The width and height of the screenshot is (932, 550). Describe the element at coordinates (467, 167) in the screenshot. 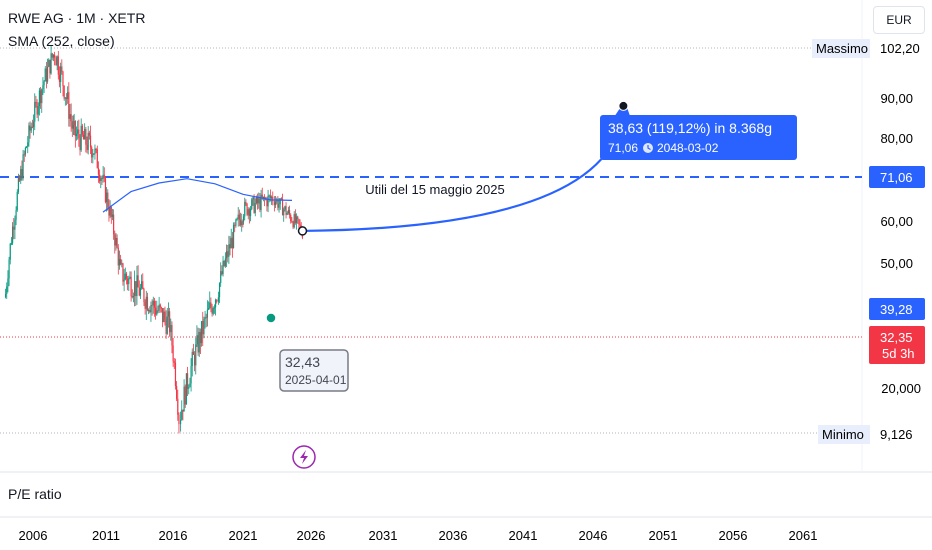

I see `projection-arrow` at that location.